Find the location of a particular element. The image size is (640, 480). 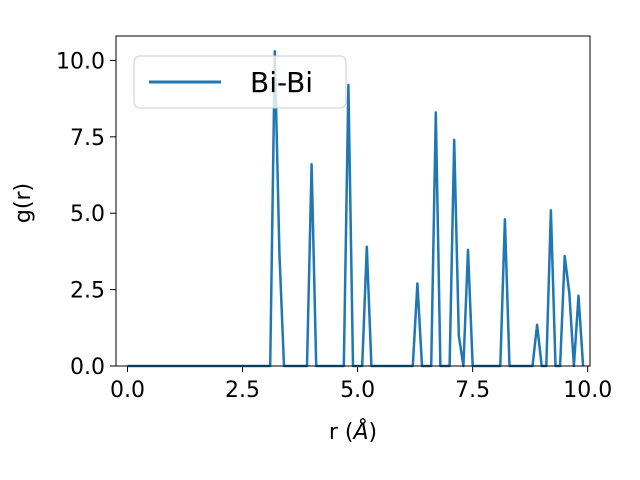

x-tick-label: 0.0 is located at coordinates (127, 390).